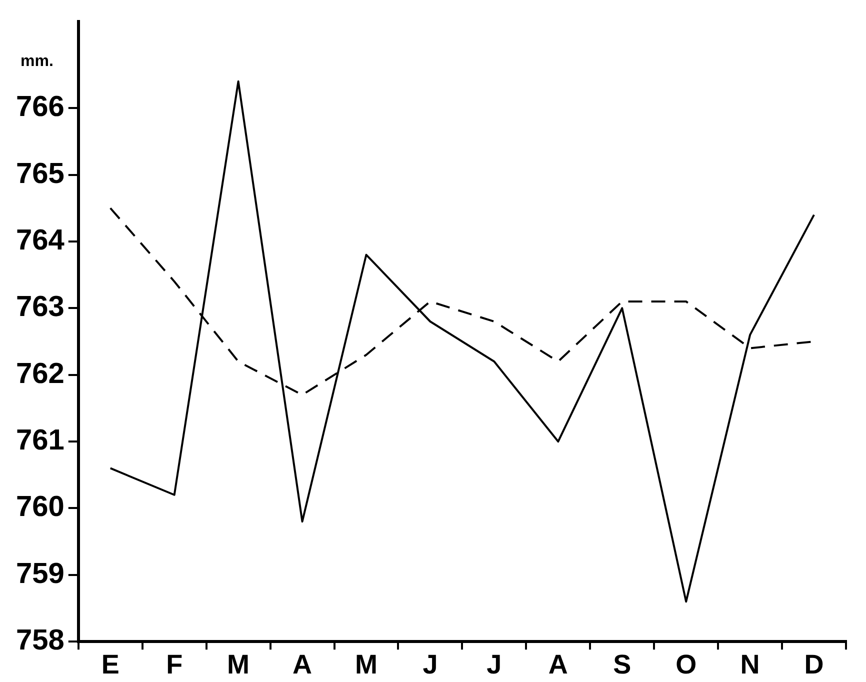 This screenshot has width=866, height=682. What do you see at coordinates (40, 307) in the screenshot?
I see `y-tick-label: 763` at bounding box center [40, 307].